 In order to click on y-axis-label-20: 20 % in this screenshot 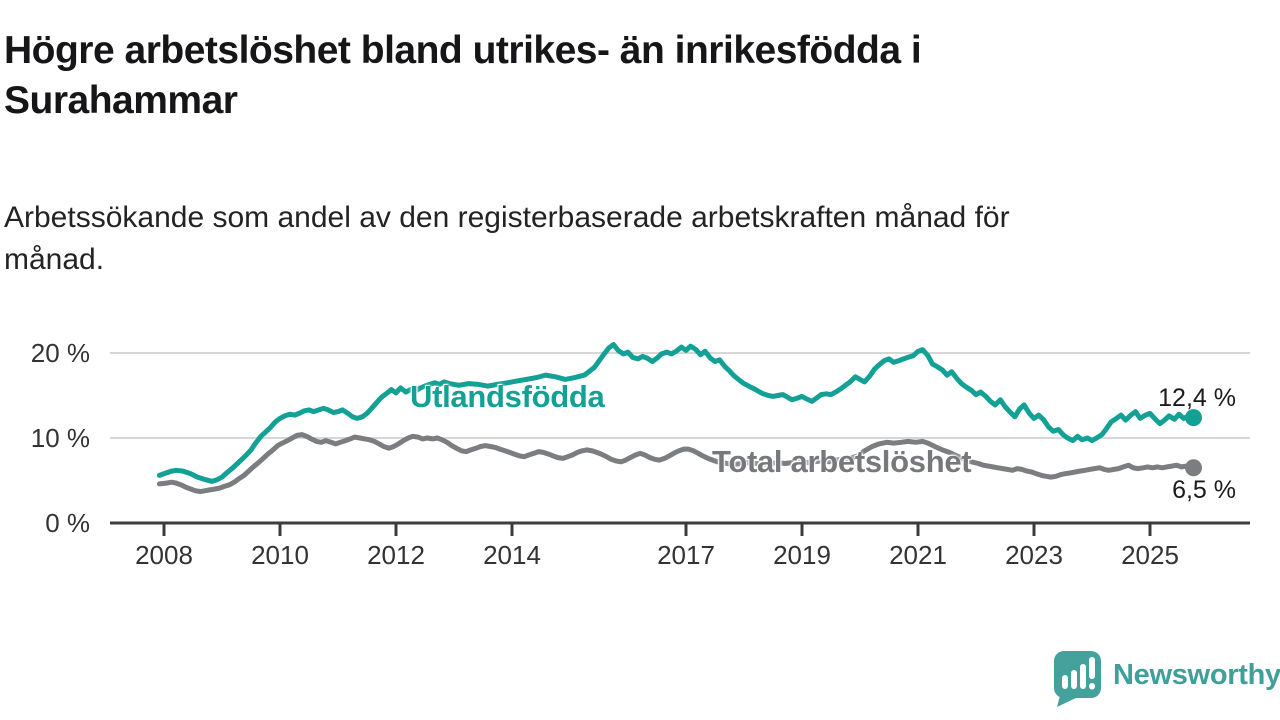, I will do `click(60, 353)`.